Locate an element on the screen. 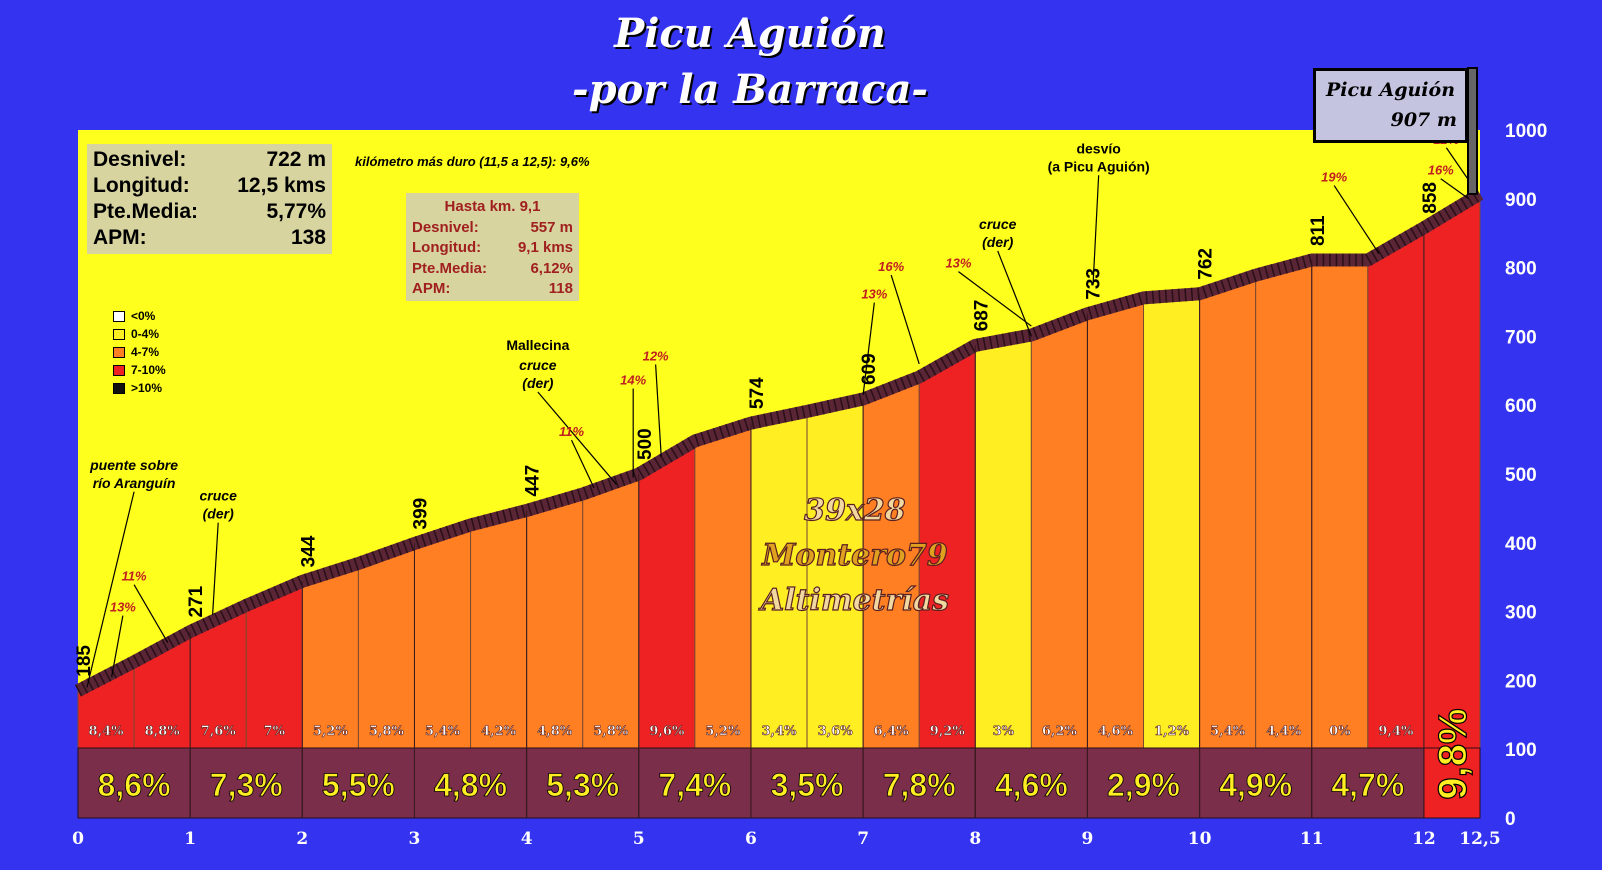 This screenshot has width=1602, height=870. km-grade-label: 7,4% is located at coordinates (694, 785).